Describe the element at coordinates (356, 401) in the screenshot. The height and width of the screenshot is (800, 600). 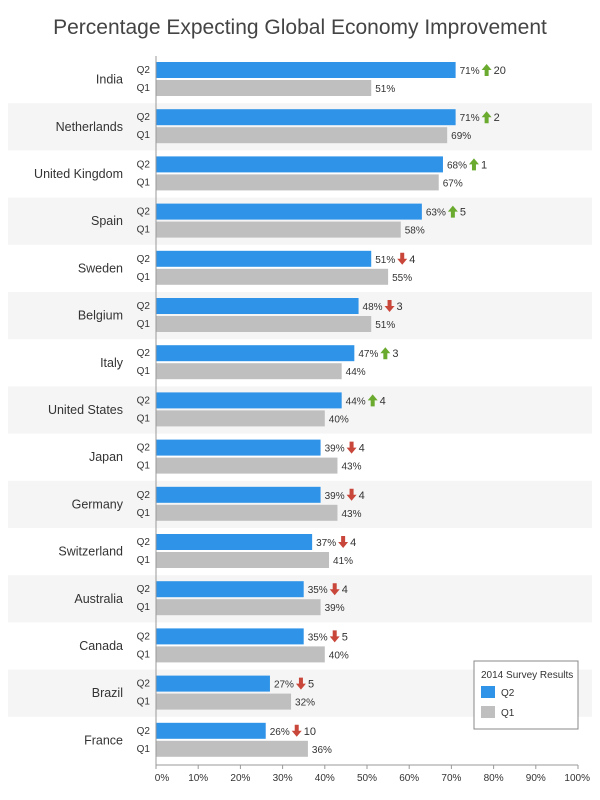
I see `value-label-q2: 44%` at that location.